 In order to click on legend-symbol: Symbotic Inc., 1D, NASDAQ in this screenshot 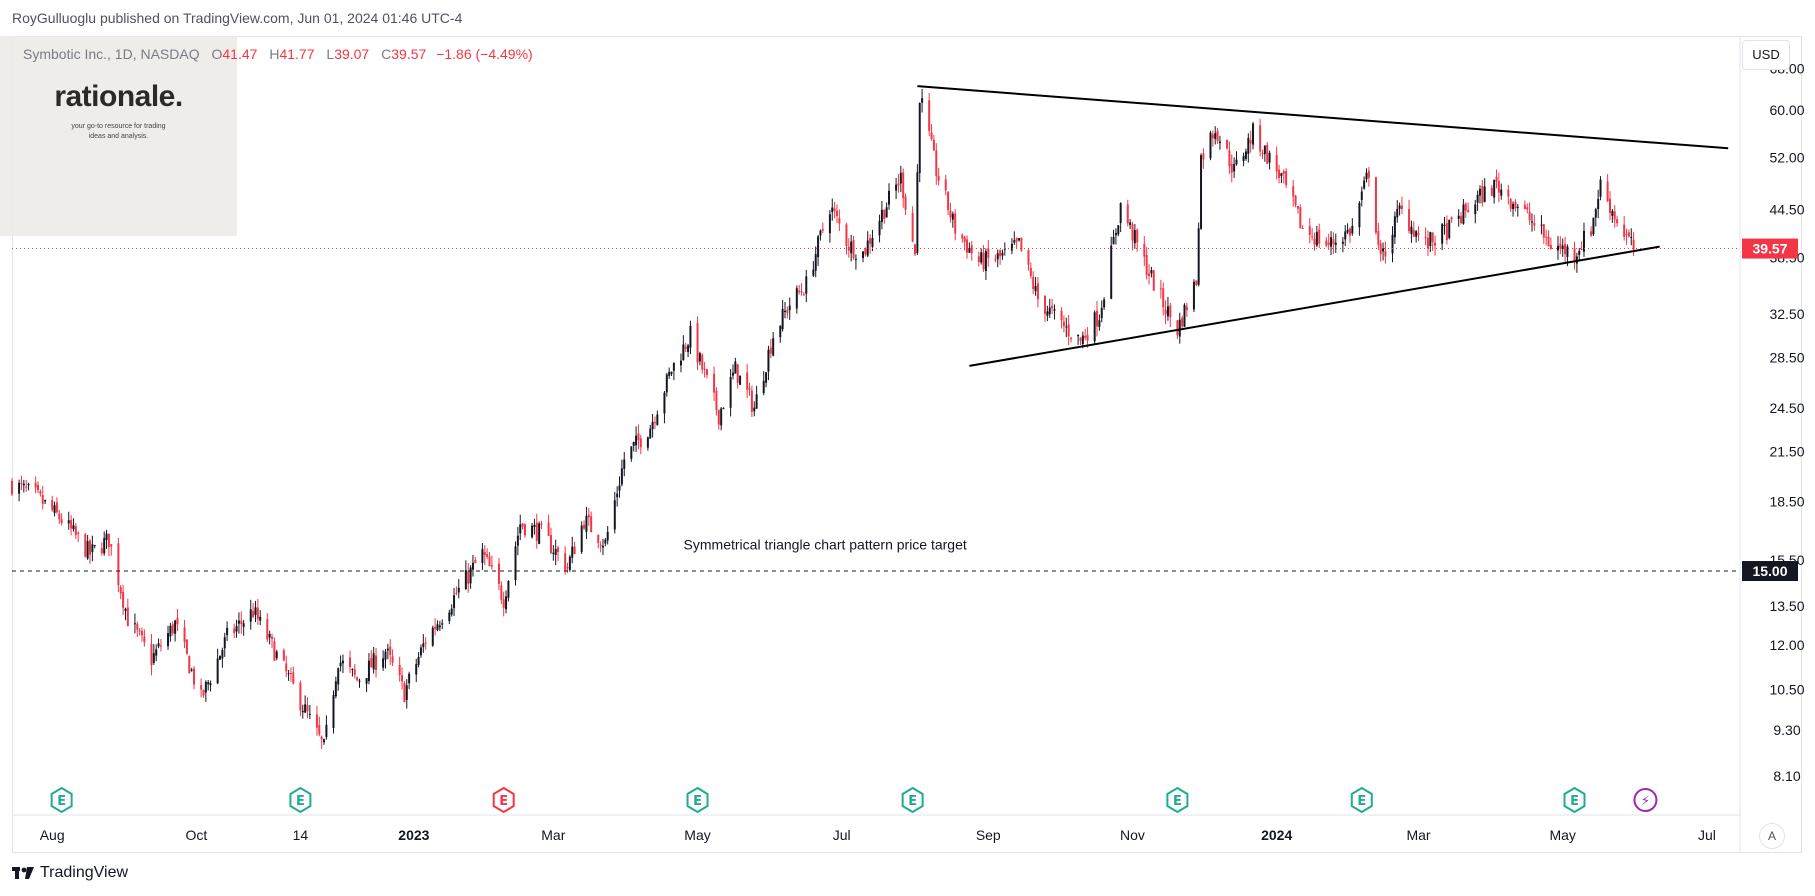, I will do `click(111, 54)`.